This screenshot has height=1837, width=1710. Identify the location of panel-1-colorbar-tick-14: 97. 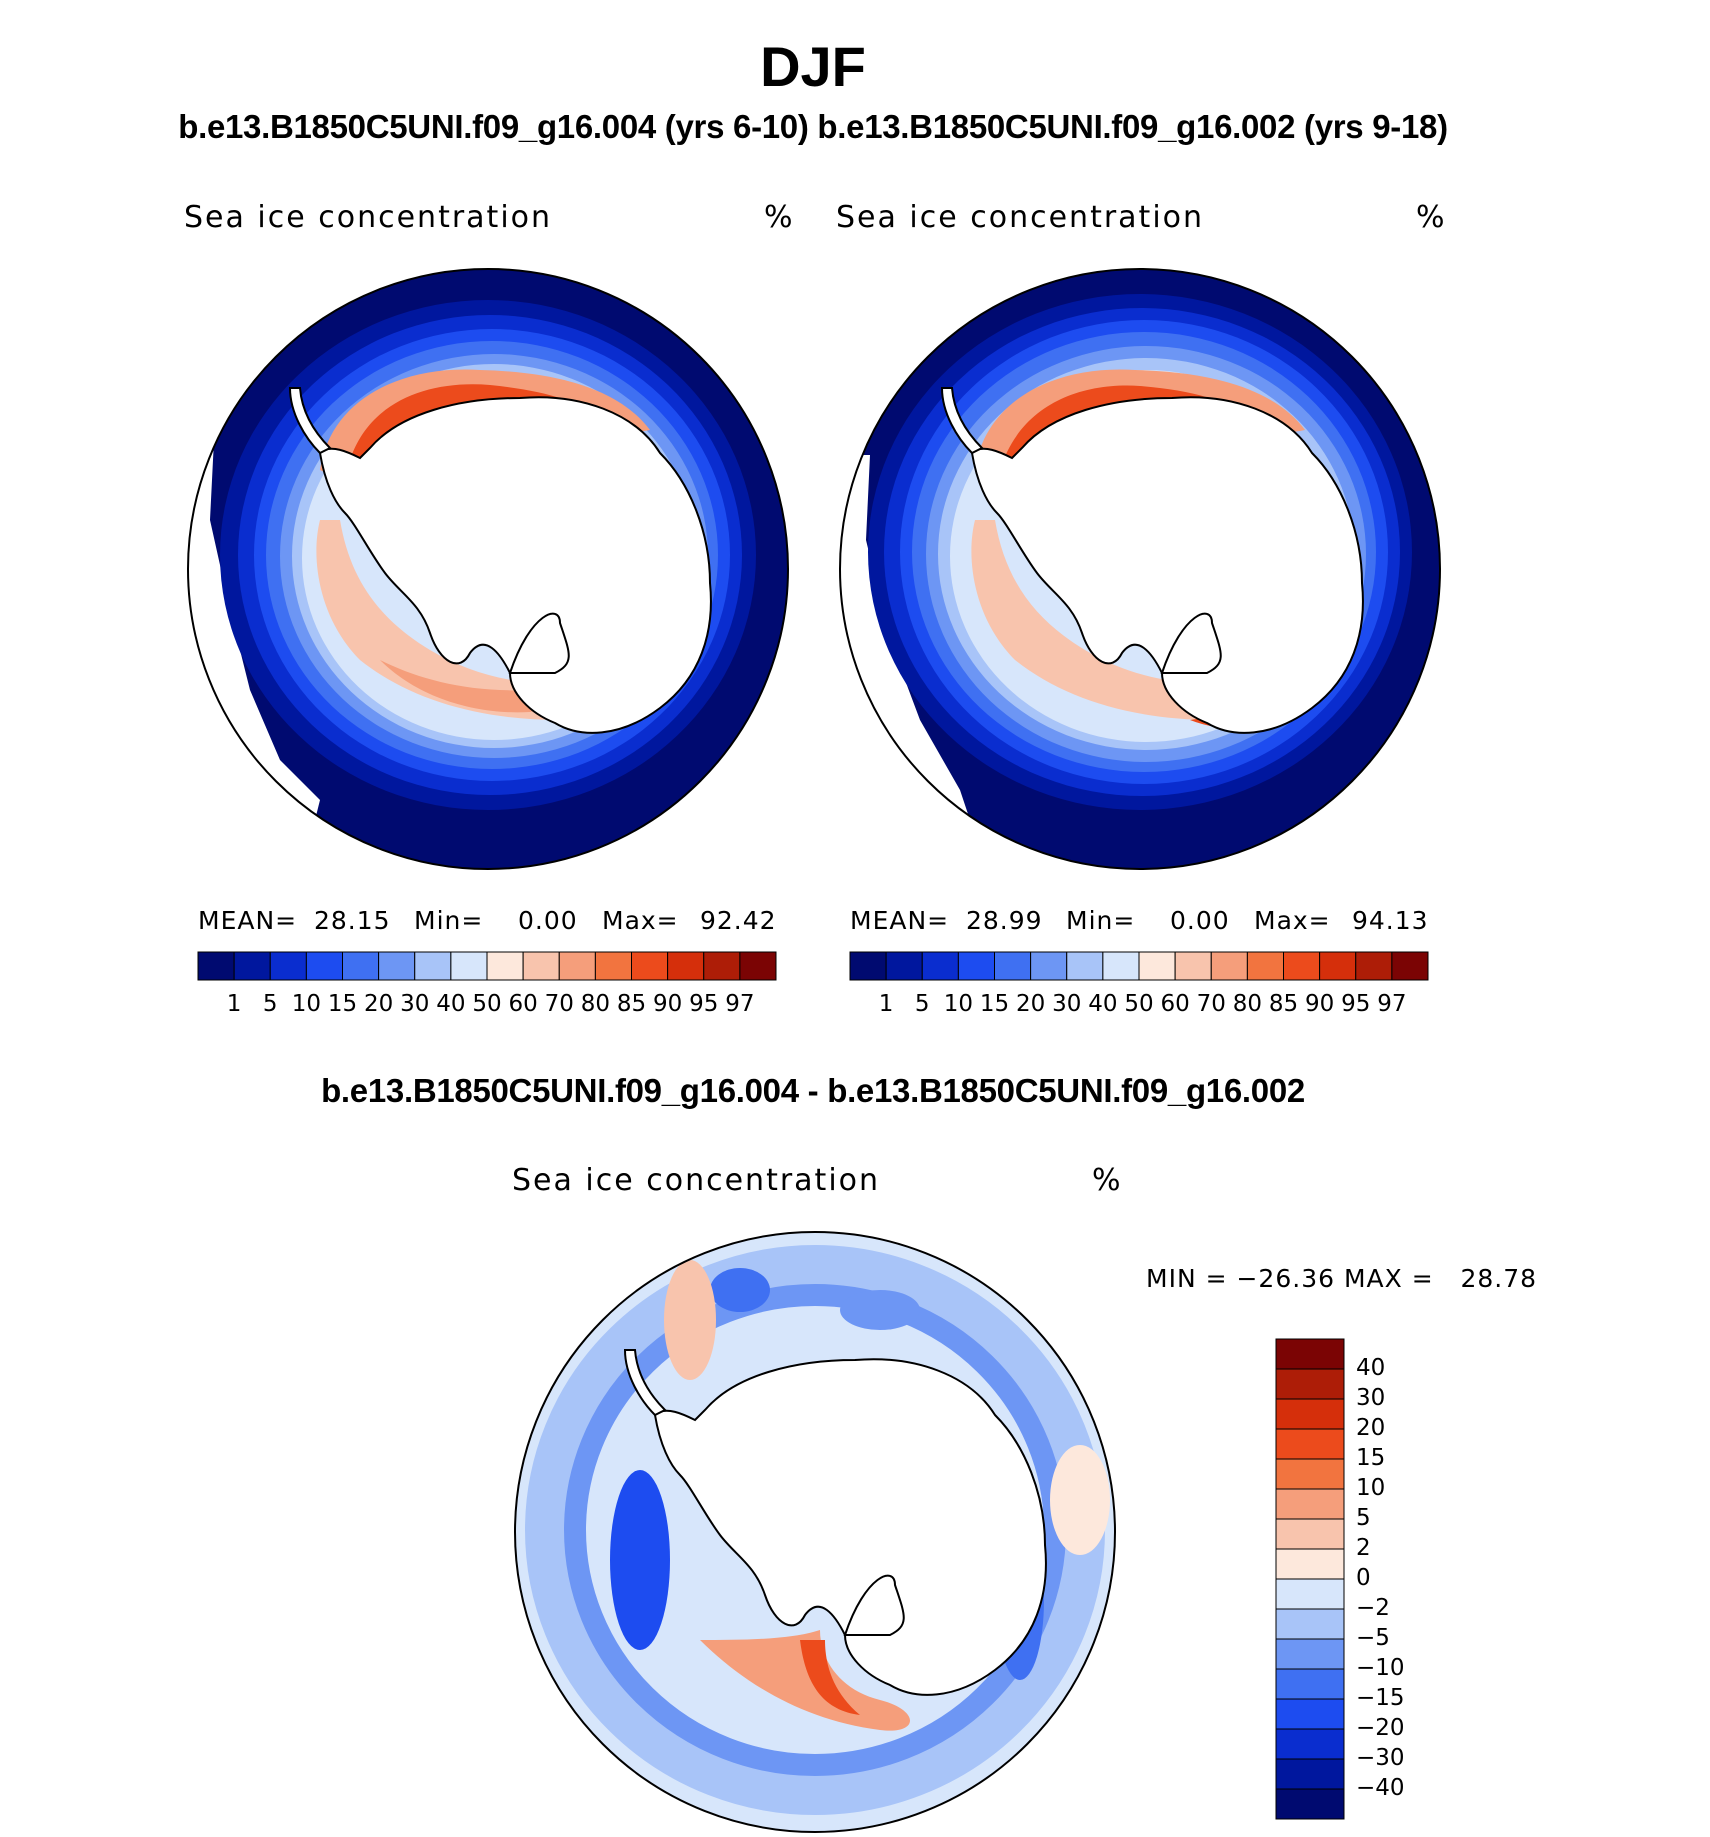
(740, 1004).